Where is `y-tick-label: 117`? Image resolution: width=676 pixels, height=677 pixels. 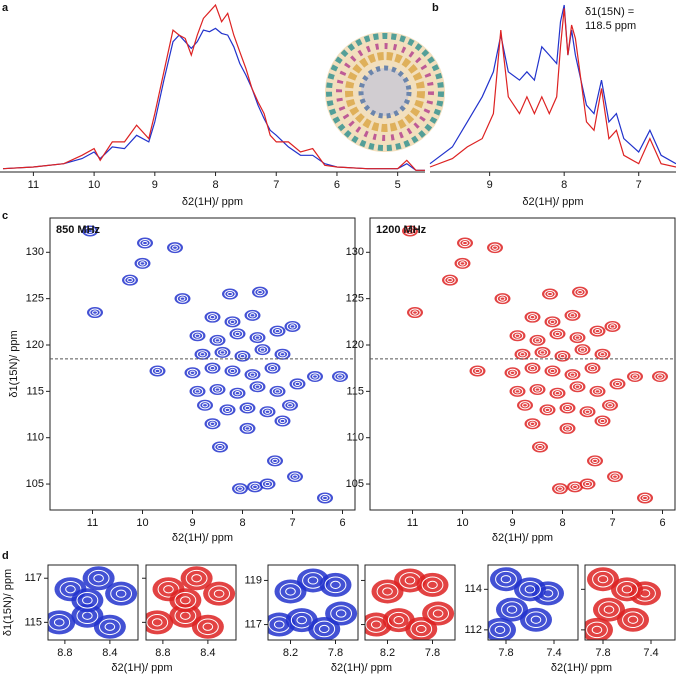
y-tick-label: 117 is located at coordinates (33, 578).